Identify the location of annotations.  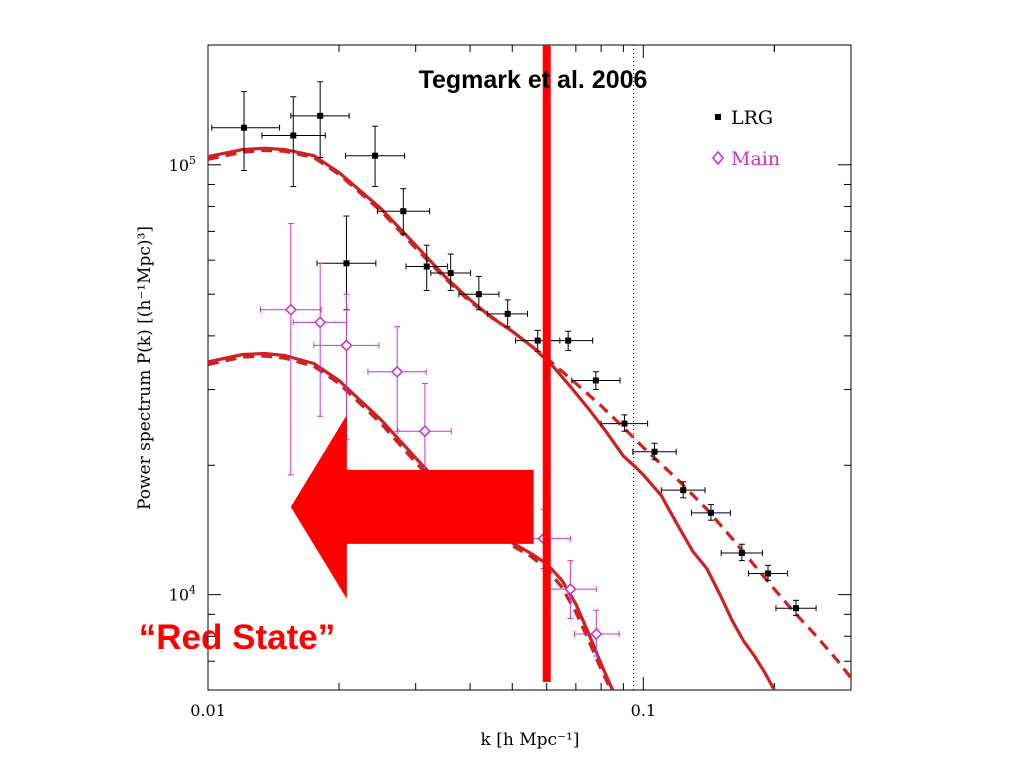
(412, 506).